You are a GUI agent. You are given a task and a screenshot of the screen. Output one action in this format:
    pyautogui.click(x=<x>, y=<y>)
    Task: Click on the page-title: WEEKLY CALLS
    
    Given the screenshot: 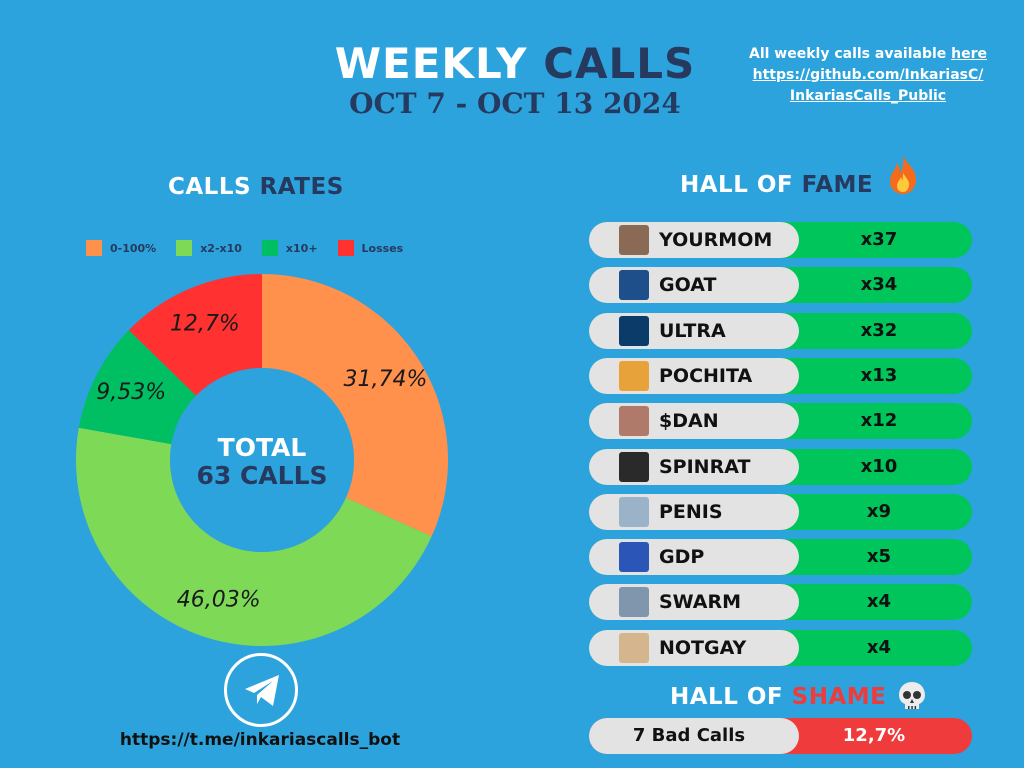 What is the action you would take?
    pyautogui.click(x=515, y=64)
    